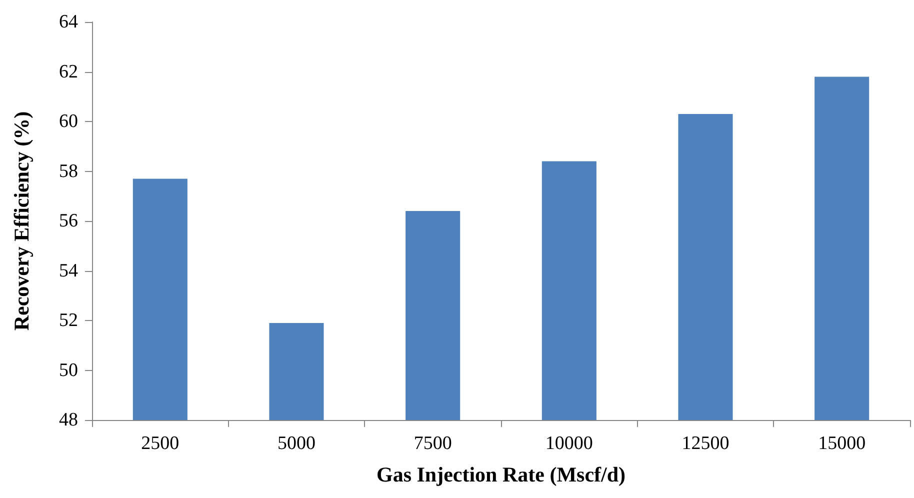 This screenshot has width=914, height=498. I want to click on x-tick-label: 5000, so click(297, 443).